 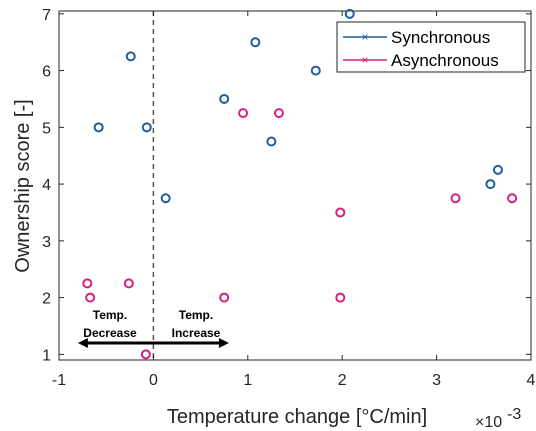 What do you see at coordinates (531, 380) in the screenshot?
I see `x-tick-label: 4` at bounding box center [531, 380].